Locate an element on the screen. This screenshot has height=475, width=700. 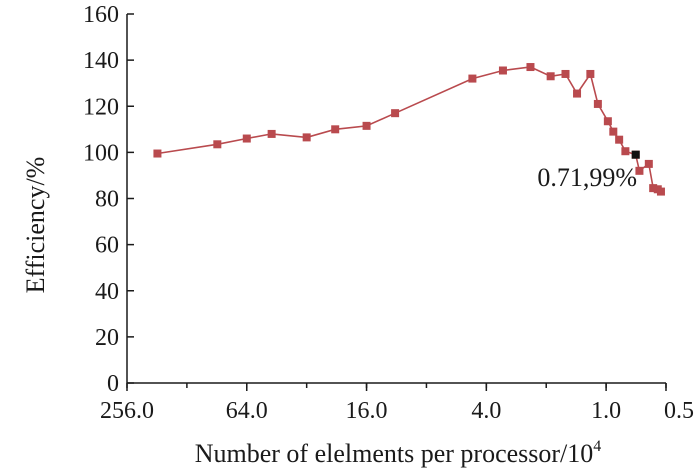
y-tick-label-80: 80 is located at coordinates (107, 200).